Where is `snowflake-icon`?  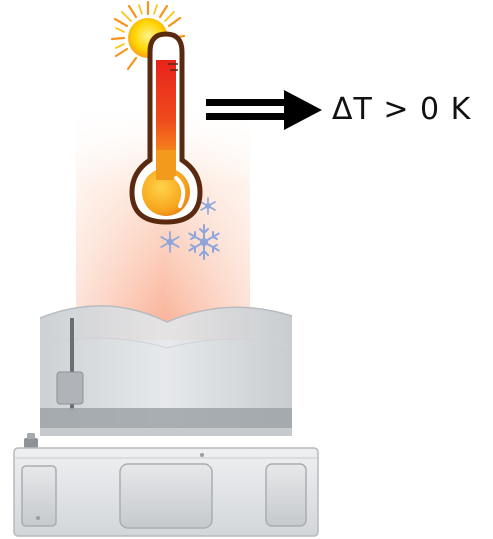 snowflake-icon is located at coordinates (190, 228).